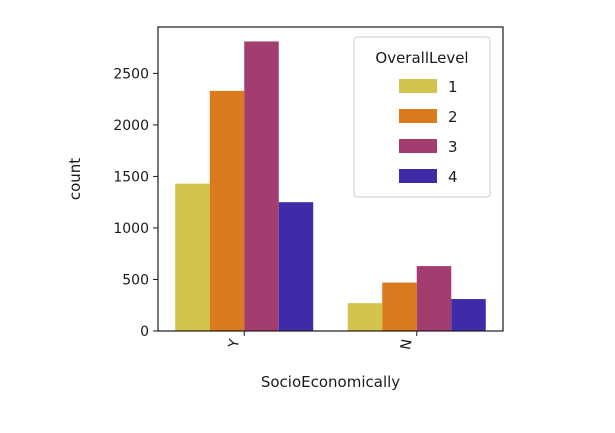  Describe the element at coordinates (234, 343) in the screenshot. I see `x-tick-label: Y` at that location.